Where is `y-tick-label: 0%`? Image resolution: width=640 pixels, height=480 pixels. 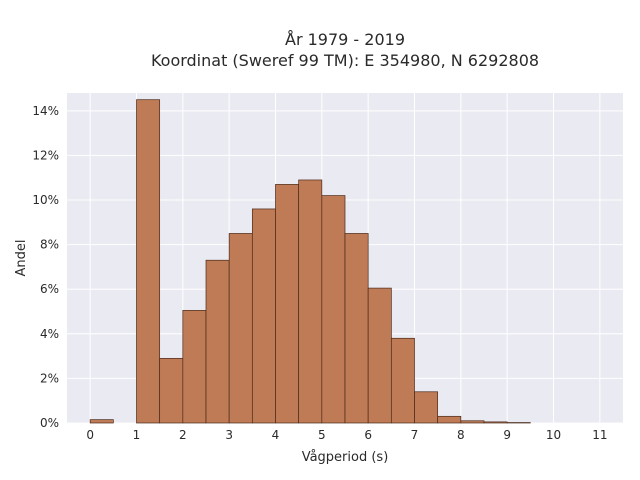
y-tick-label: 0% is located at coordinates (49, 423).